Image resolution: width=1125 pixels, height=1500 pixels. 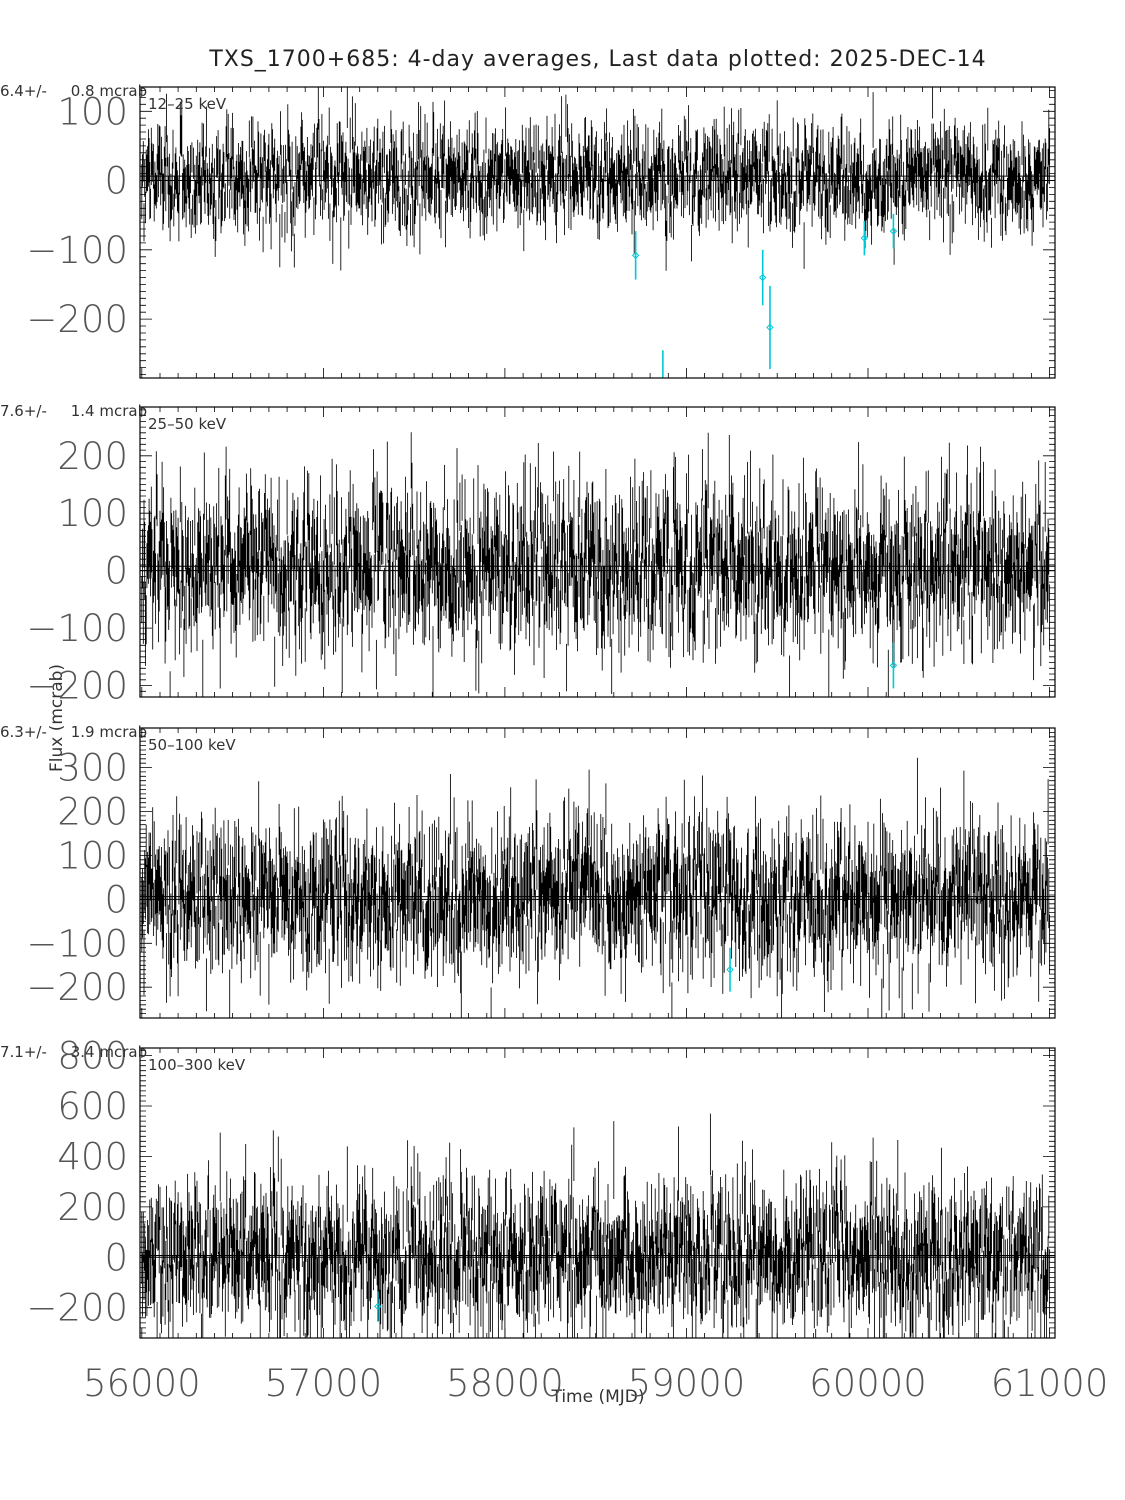 I want to click on y-tick-label: 600, so click(x=92, y=1106).